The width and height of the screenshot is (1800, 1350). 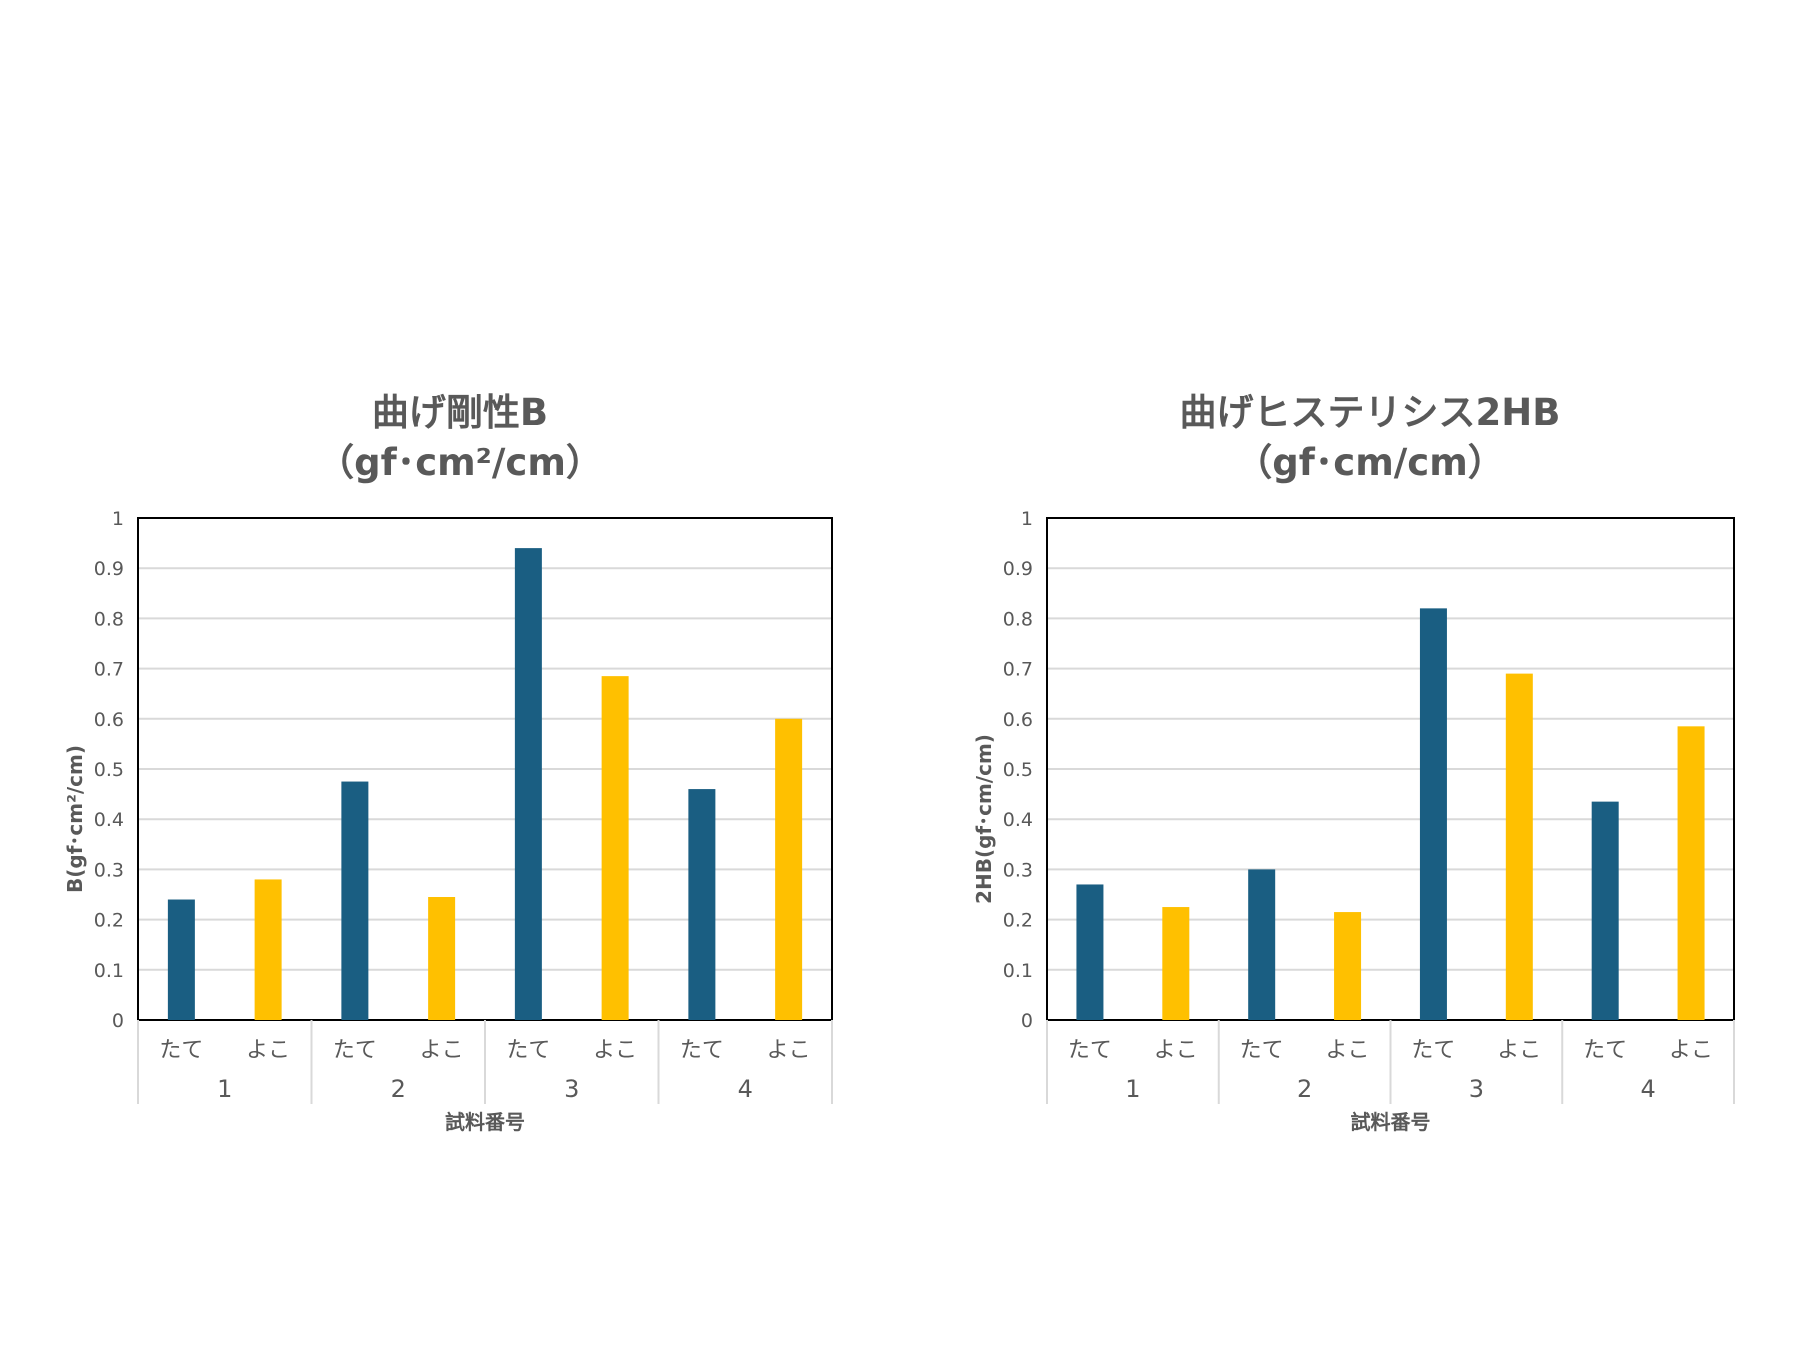 I want to click on chart-title-line1: 曲げヒステリシス2HB, so click(x=1370, y=412).